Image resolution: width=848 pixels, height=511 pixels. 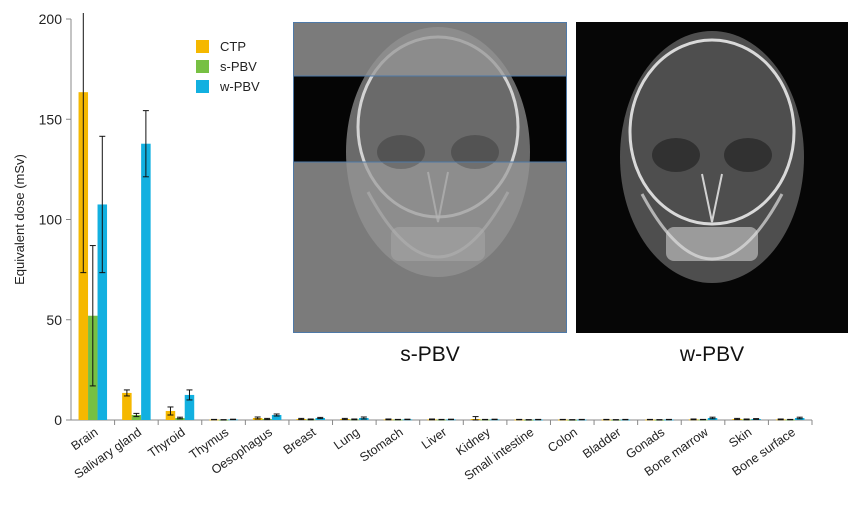 What do you see at coordinates (54, 320) in the screenshot?
I see `y-tick-label: 50` at bounding box center [54, 320].